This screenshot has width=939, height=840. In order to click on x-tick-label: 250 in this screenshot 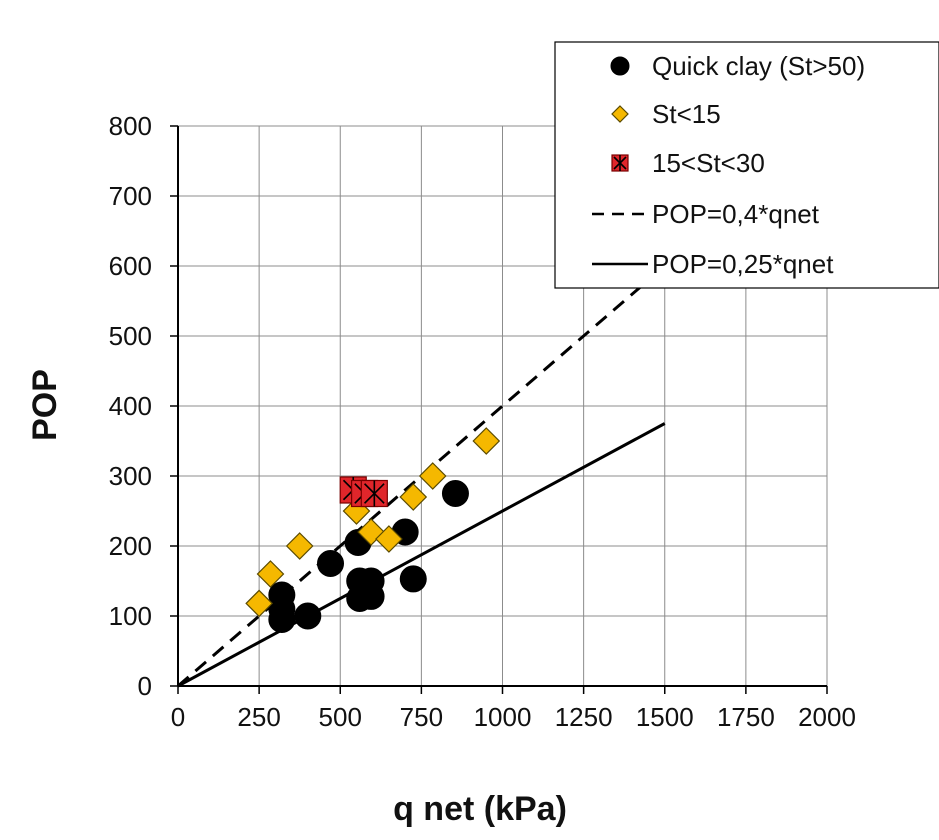, I will do `click(258, 717)`.